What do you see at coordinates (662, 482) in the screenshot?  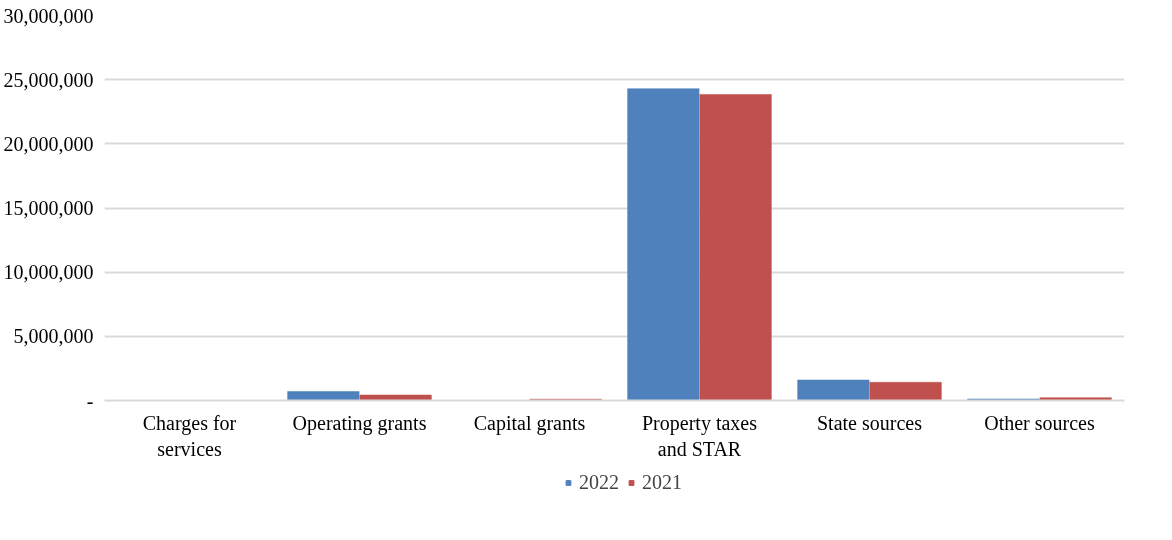 I see `legend-label: 2021` at bounding box center [662, 482].